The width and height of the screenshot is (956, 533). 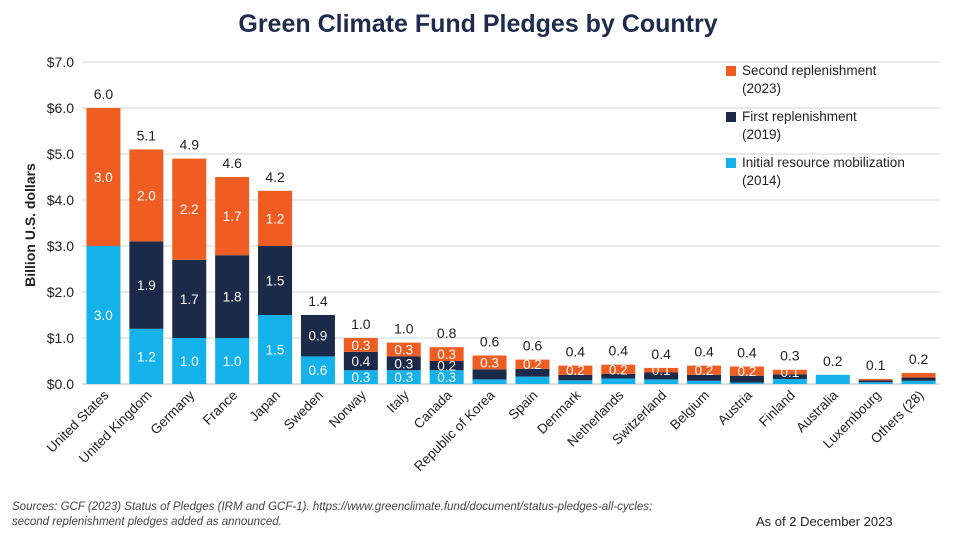 I want to click on legend-label-year: (2014), so click(x=762, y=180).